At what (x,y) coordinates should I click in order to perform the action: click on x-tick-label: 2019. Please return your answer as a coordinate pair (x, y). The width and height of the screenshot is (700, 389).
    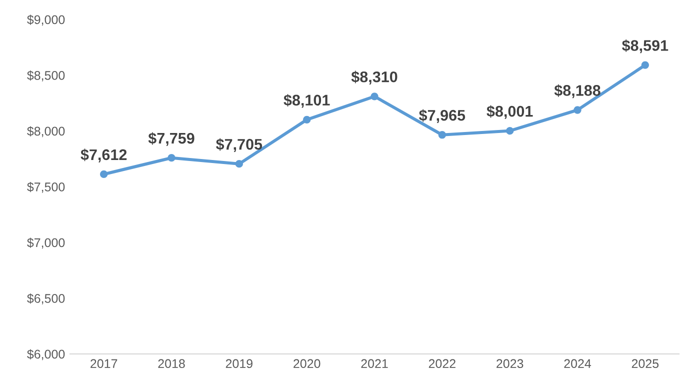
    Looking at the image, I should click on (239, 363).